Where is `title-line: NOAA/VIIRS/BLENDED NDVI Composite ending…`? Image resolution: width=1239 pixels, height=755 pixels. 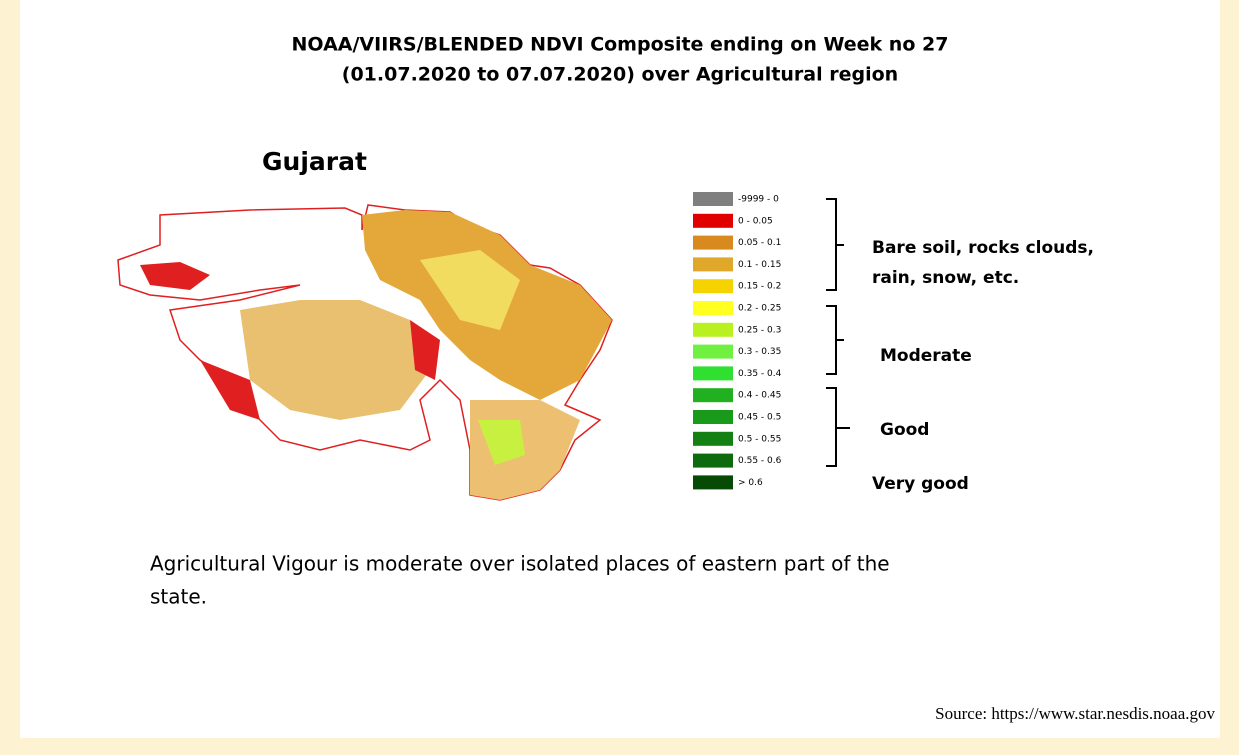 title-line: NOAA/VIIRS/BLENDED NDVI Composite ending… is located at coordinates (620, 45).